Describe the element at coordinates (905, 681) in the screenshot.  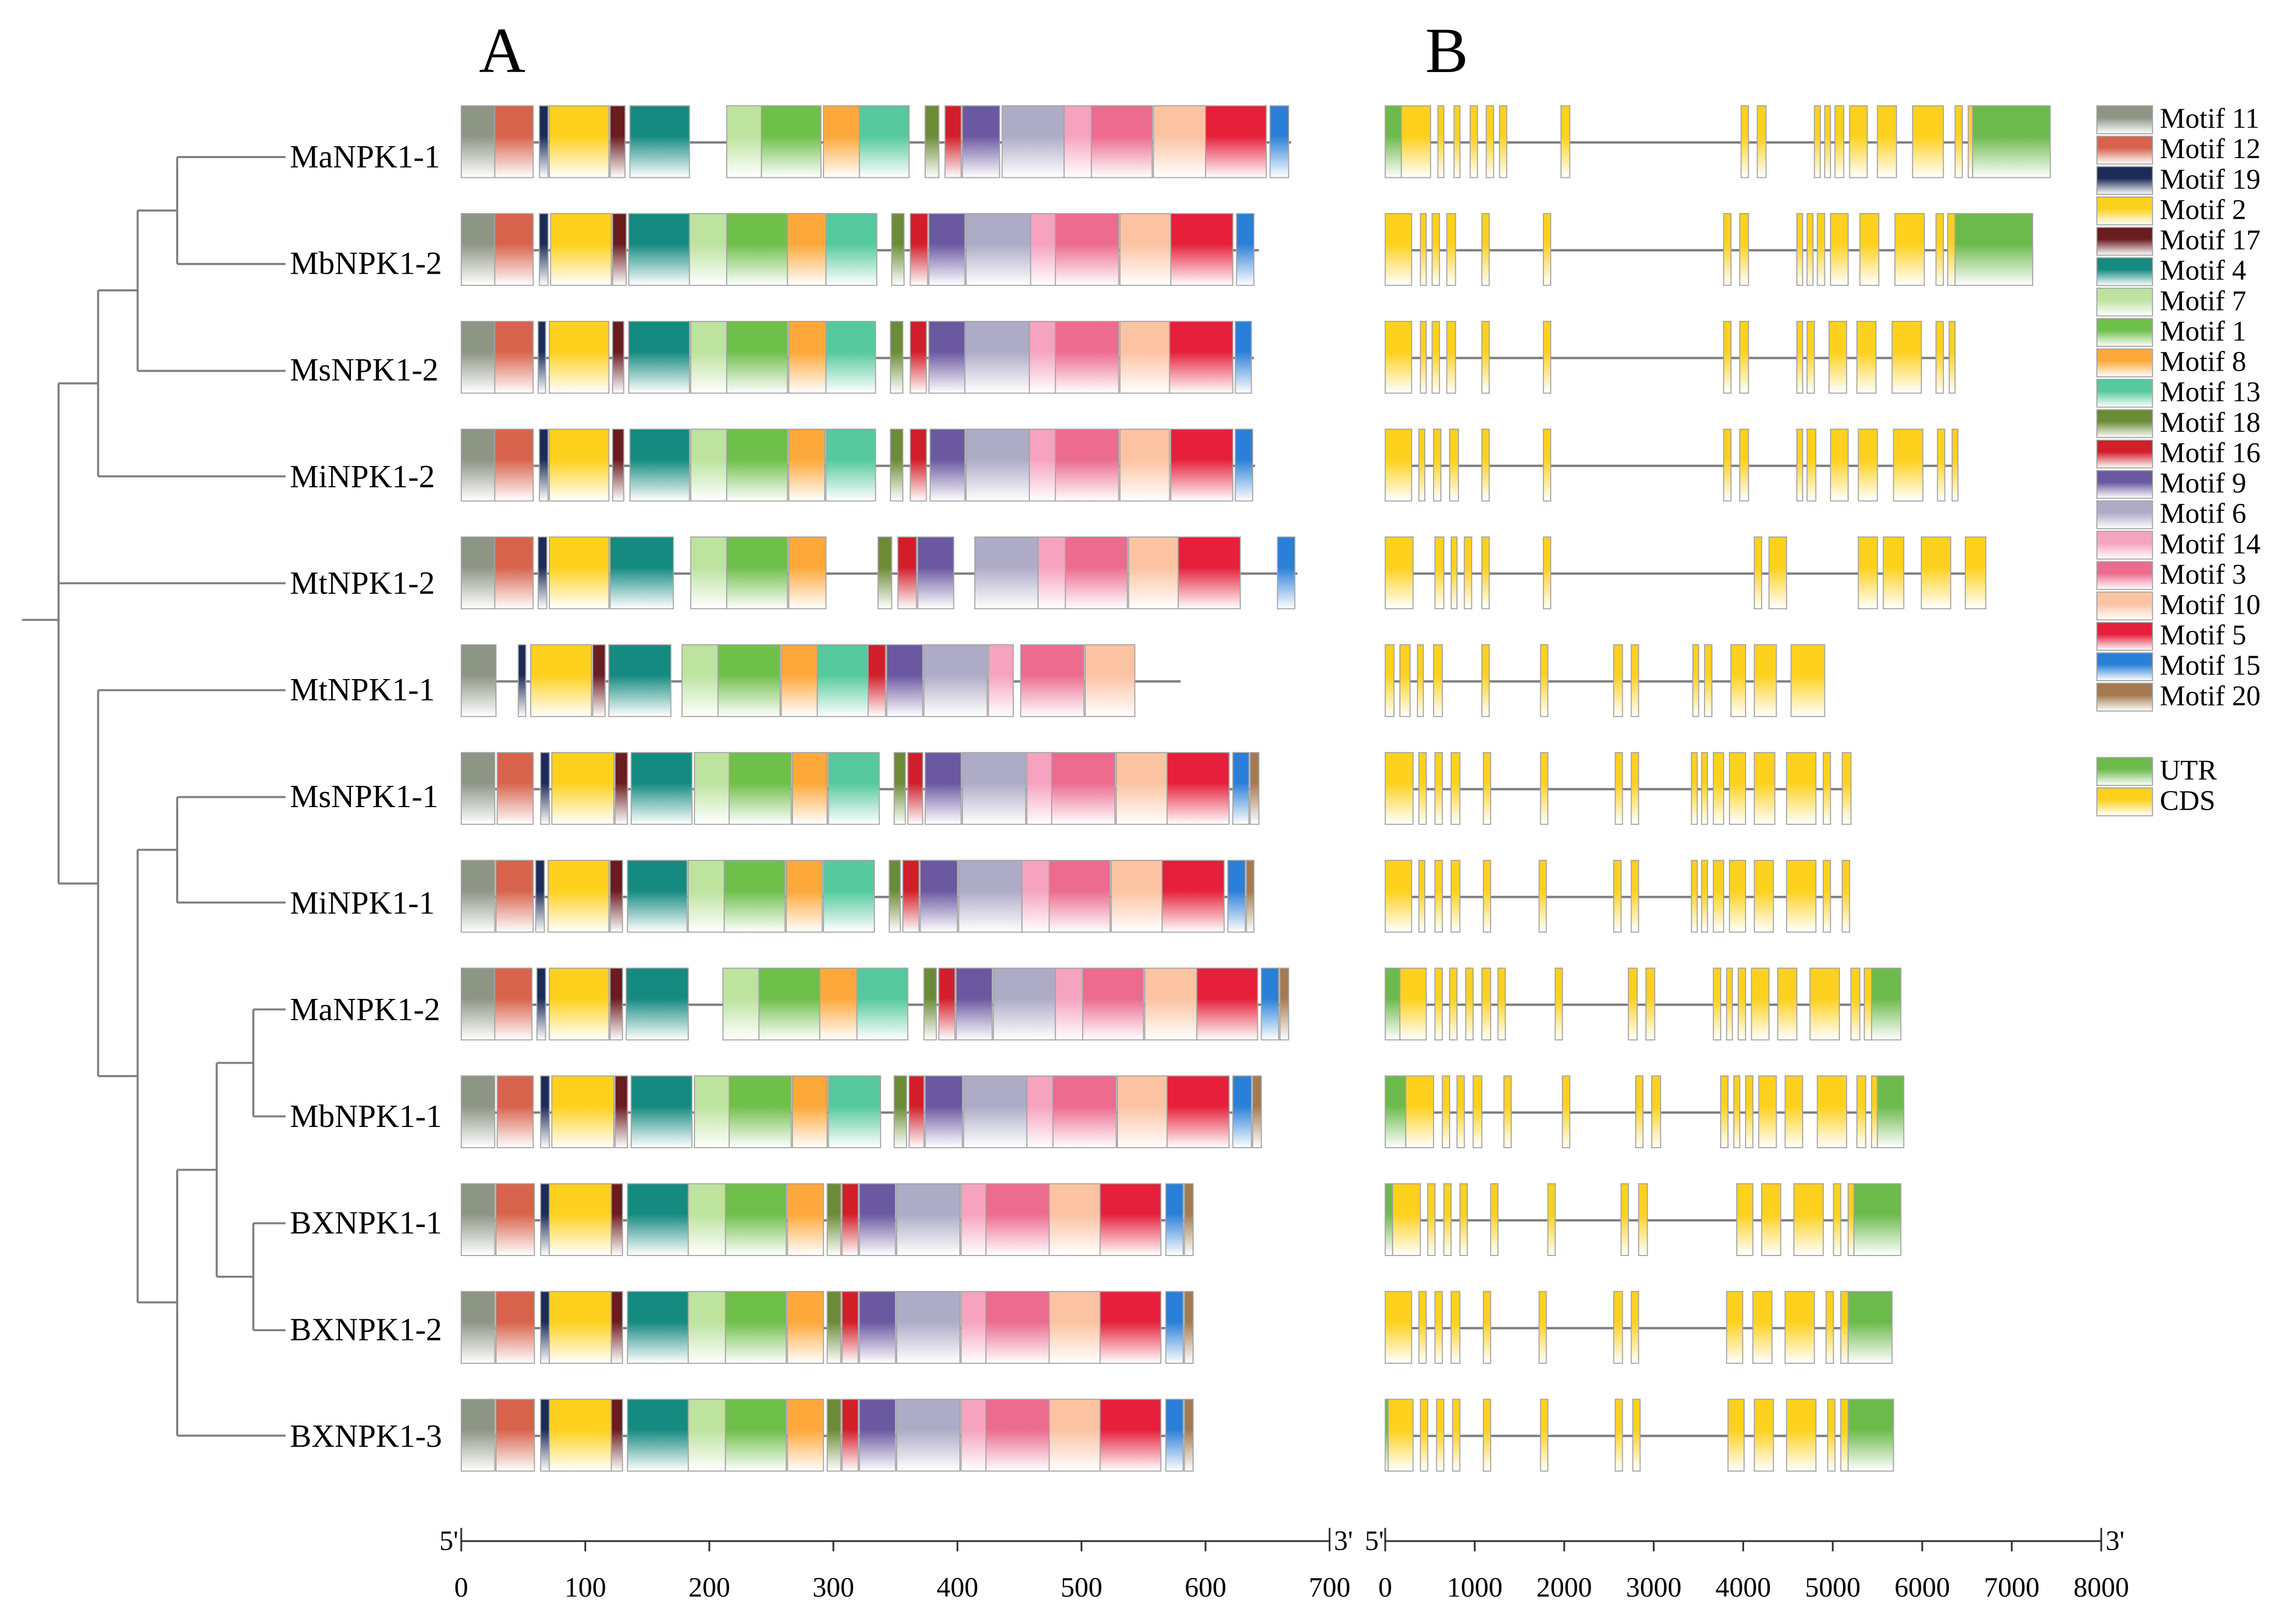
I see `motif-9-box` at that location.